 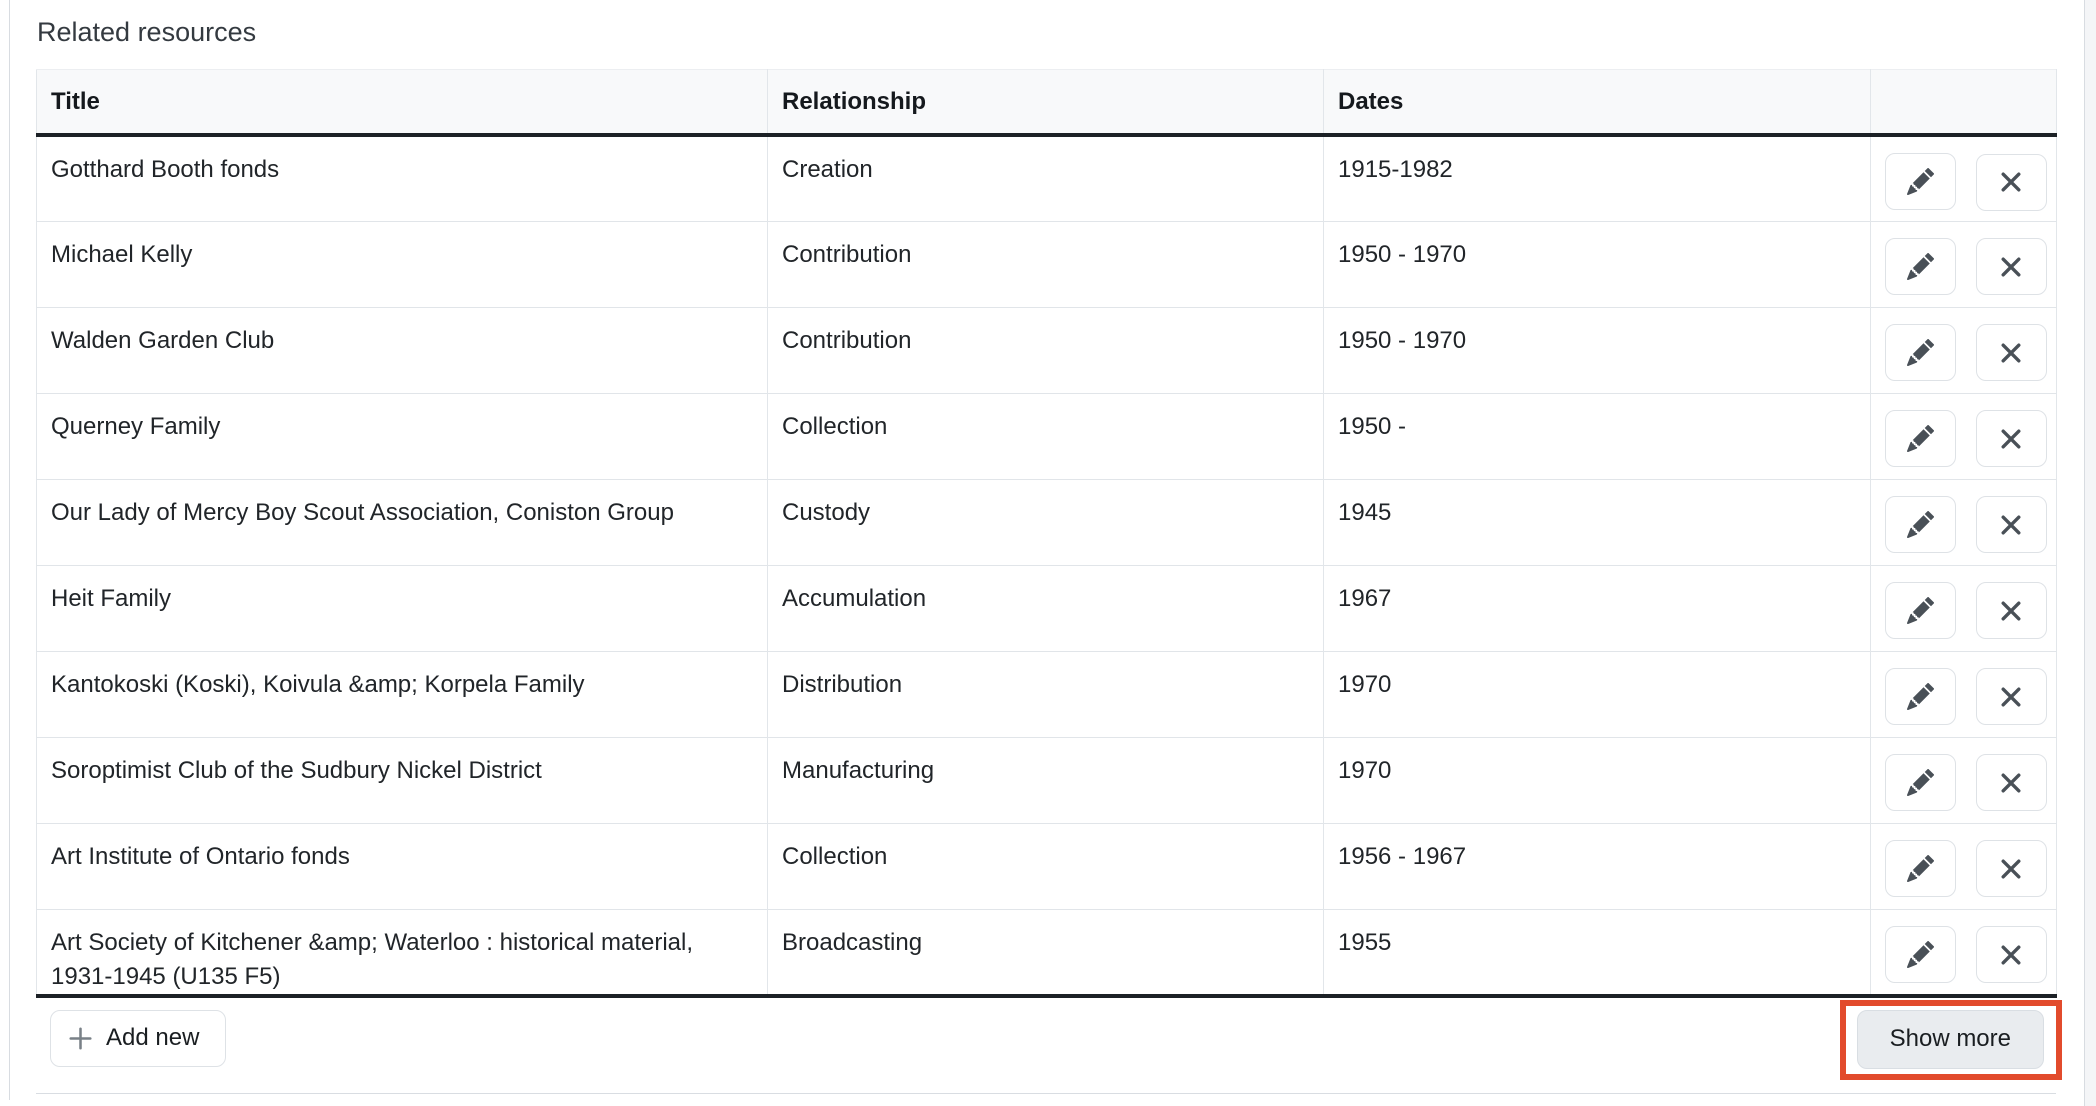 What do you see at coordinates (402, 865) in the screenshot?
I see `row-title-cell: Art Institute of Ontario fonds` at bounding box center [402, 865].